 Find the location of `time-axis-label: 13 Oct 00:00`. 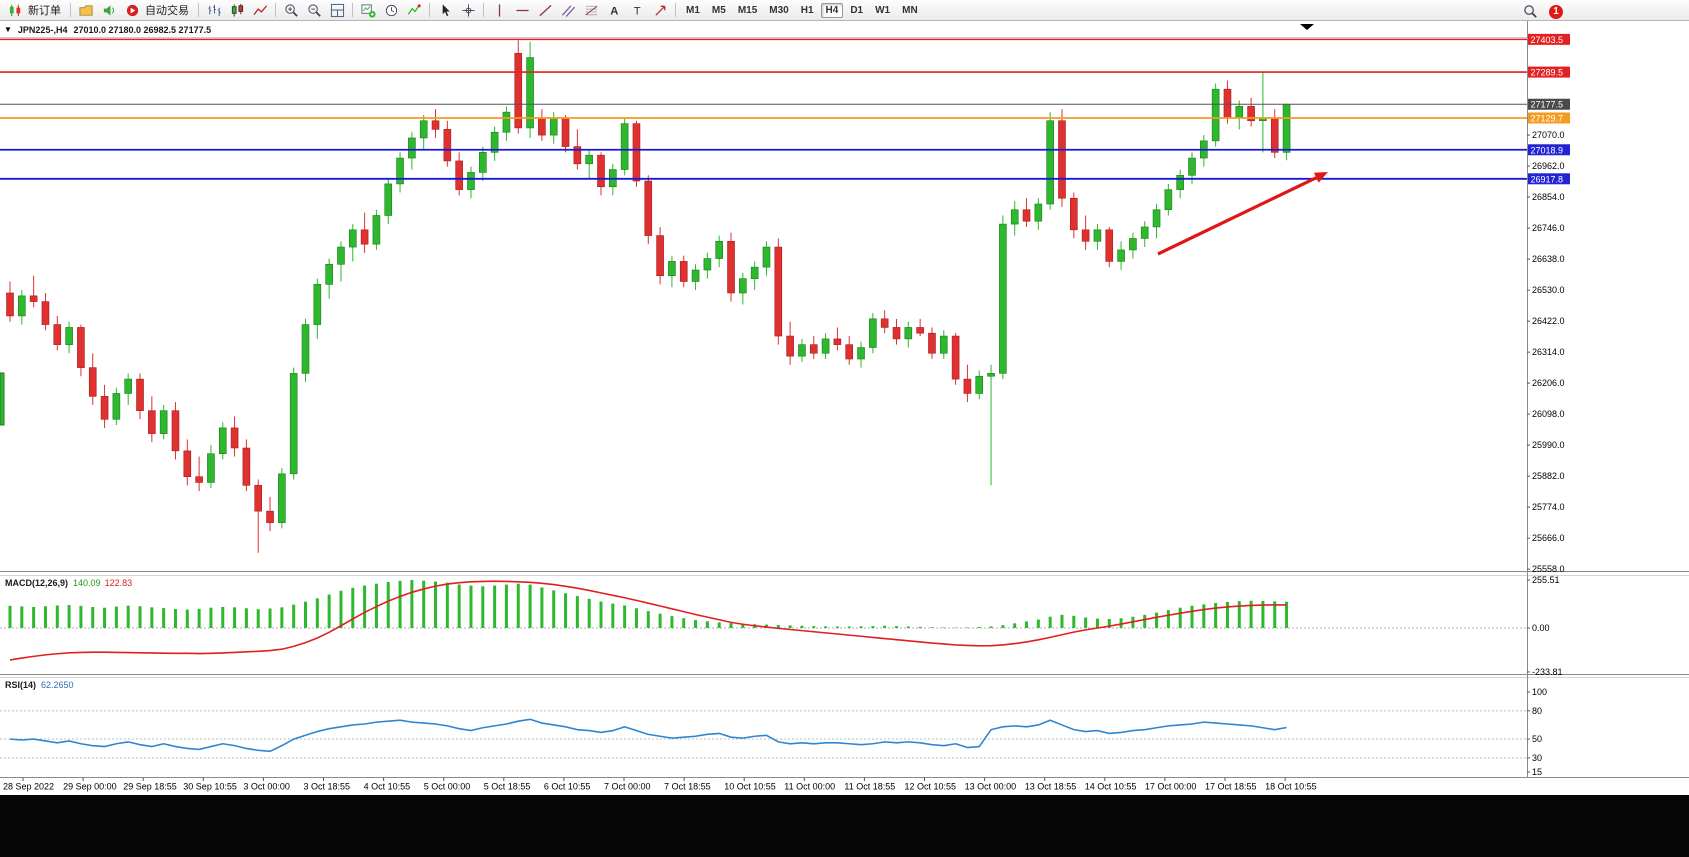

time-axis-label: 13 Oct 00:00 is located at coordinates (991, 787).